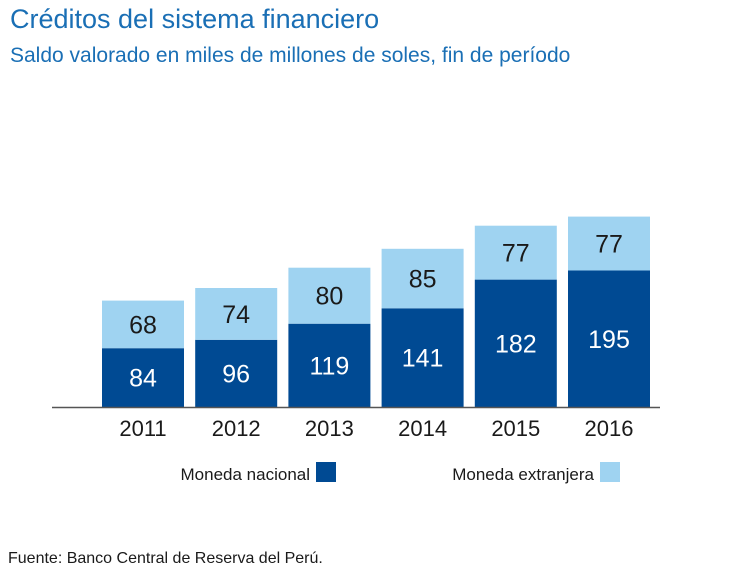  I want to click on x-tick-label-2014: 2014, so click(422, 428).